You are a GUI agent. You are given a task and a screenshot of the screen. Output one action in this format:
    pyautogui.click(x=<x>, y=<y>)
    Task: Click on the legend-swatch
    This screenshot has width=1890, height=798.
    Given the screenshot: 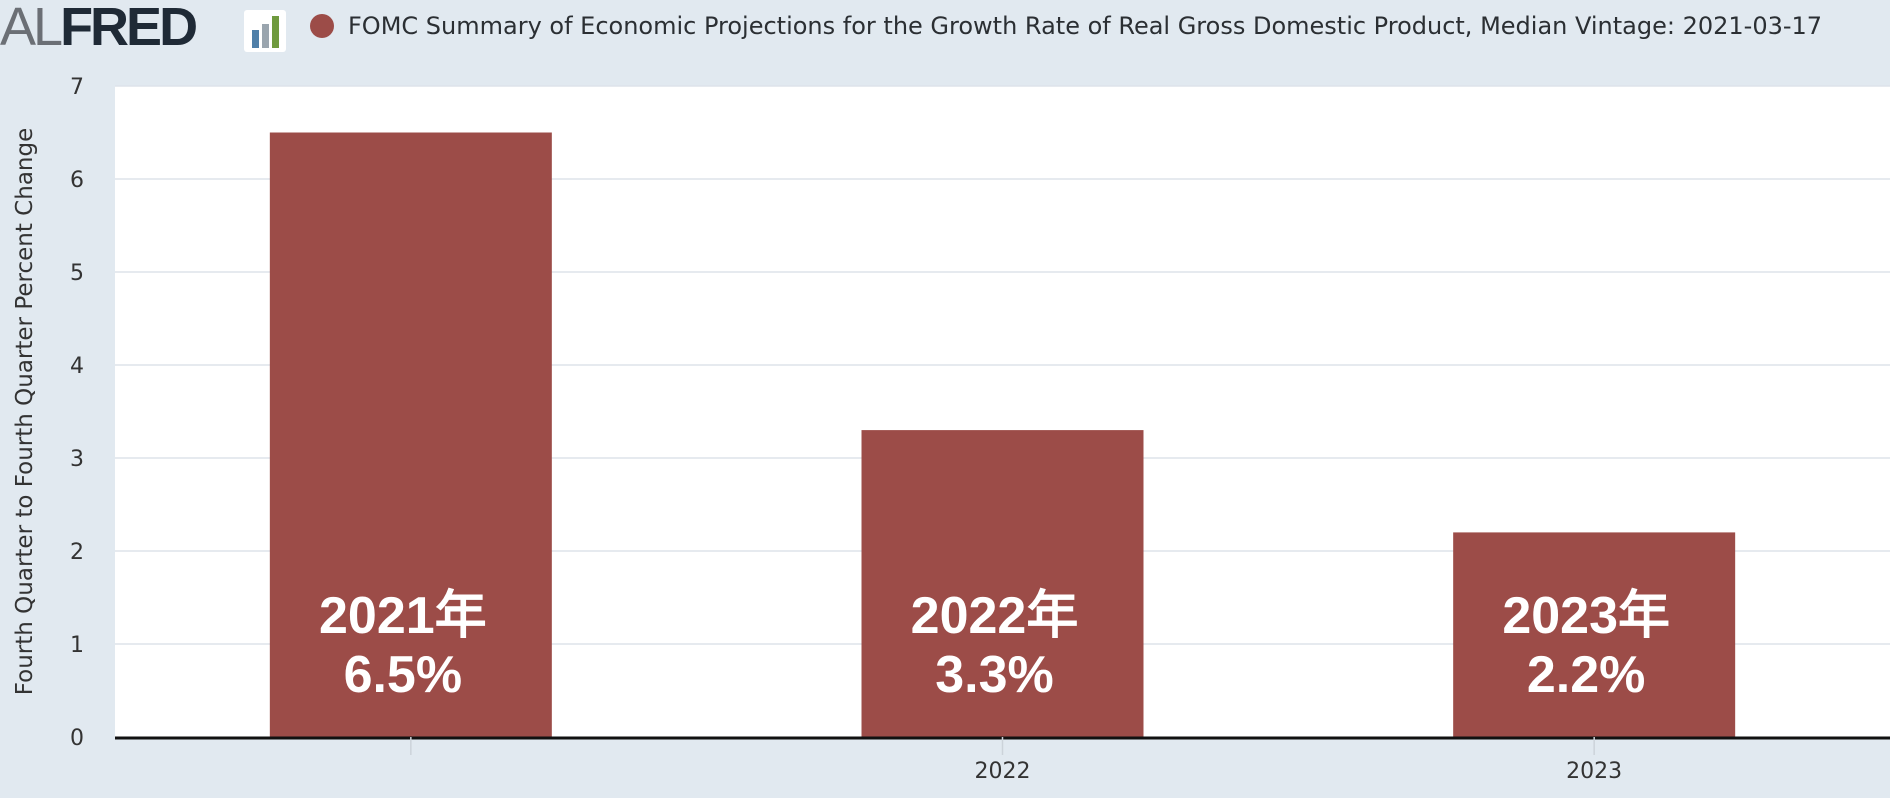 What is the action you would take?
    pyautogui.click(x=322, y=26)
    